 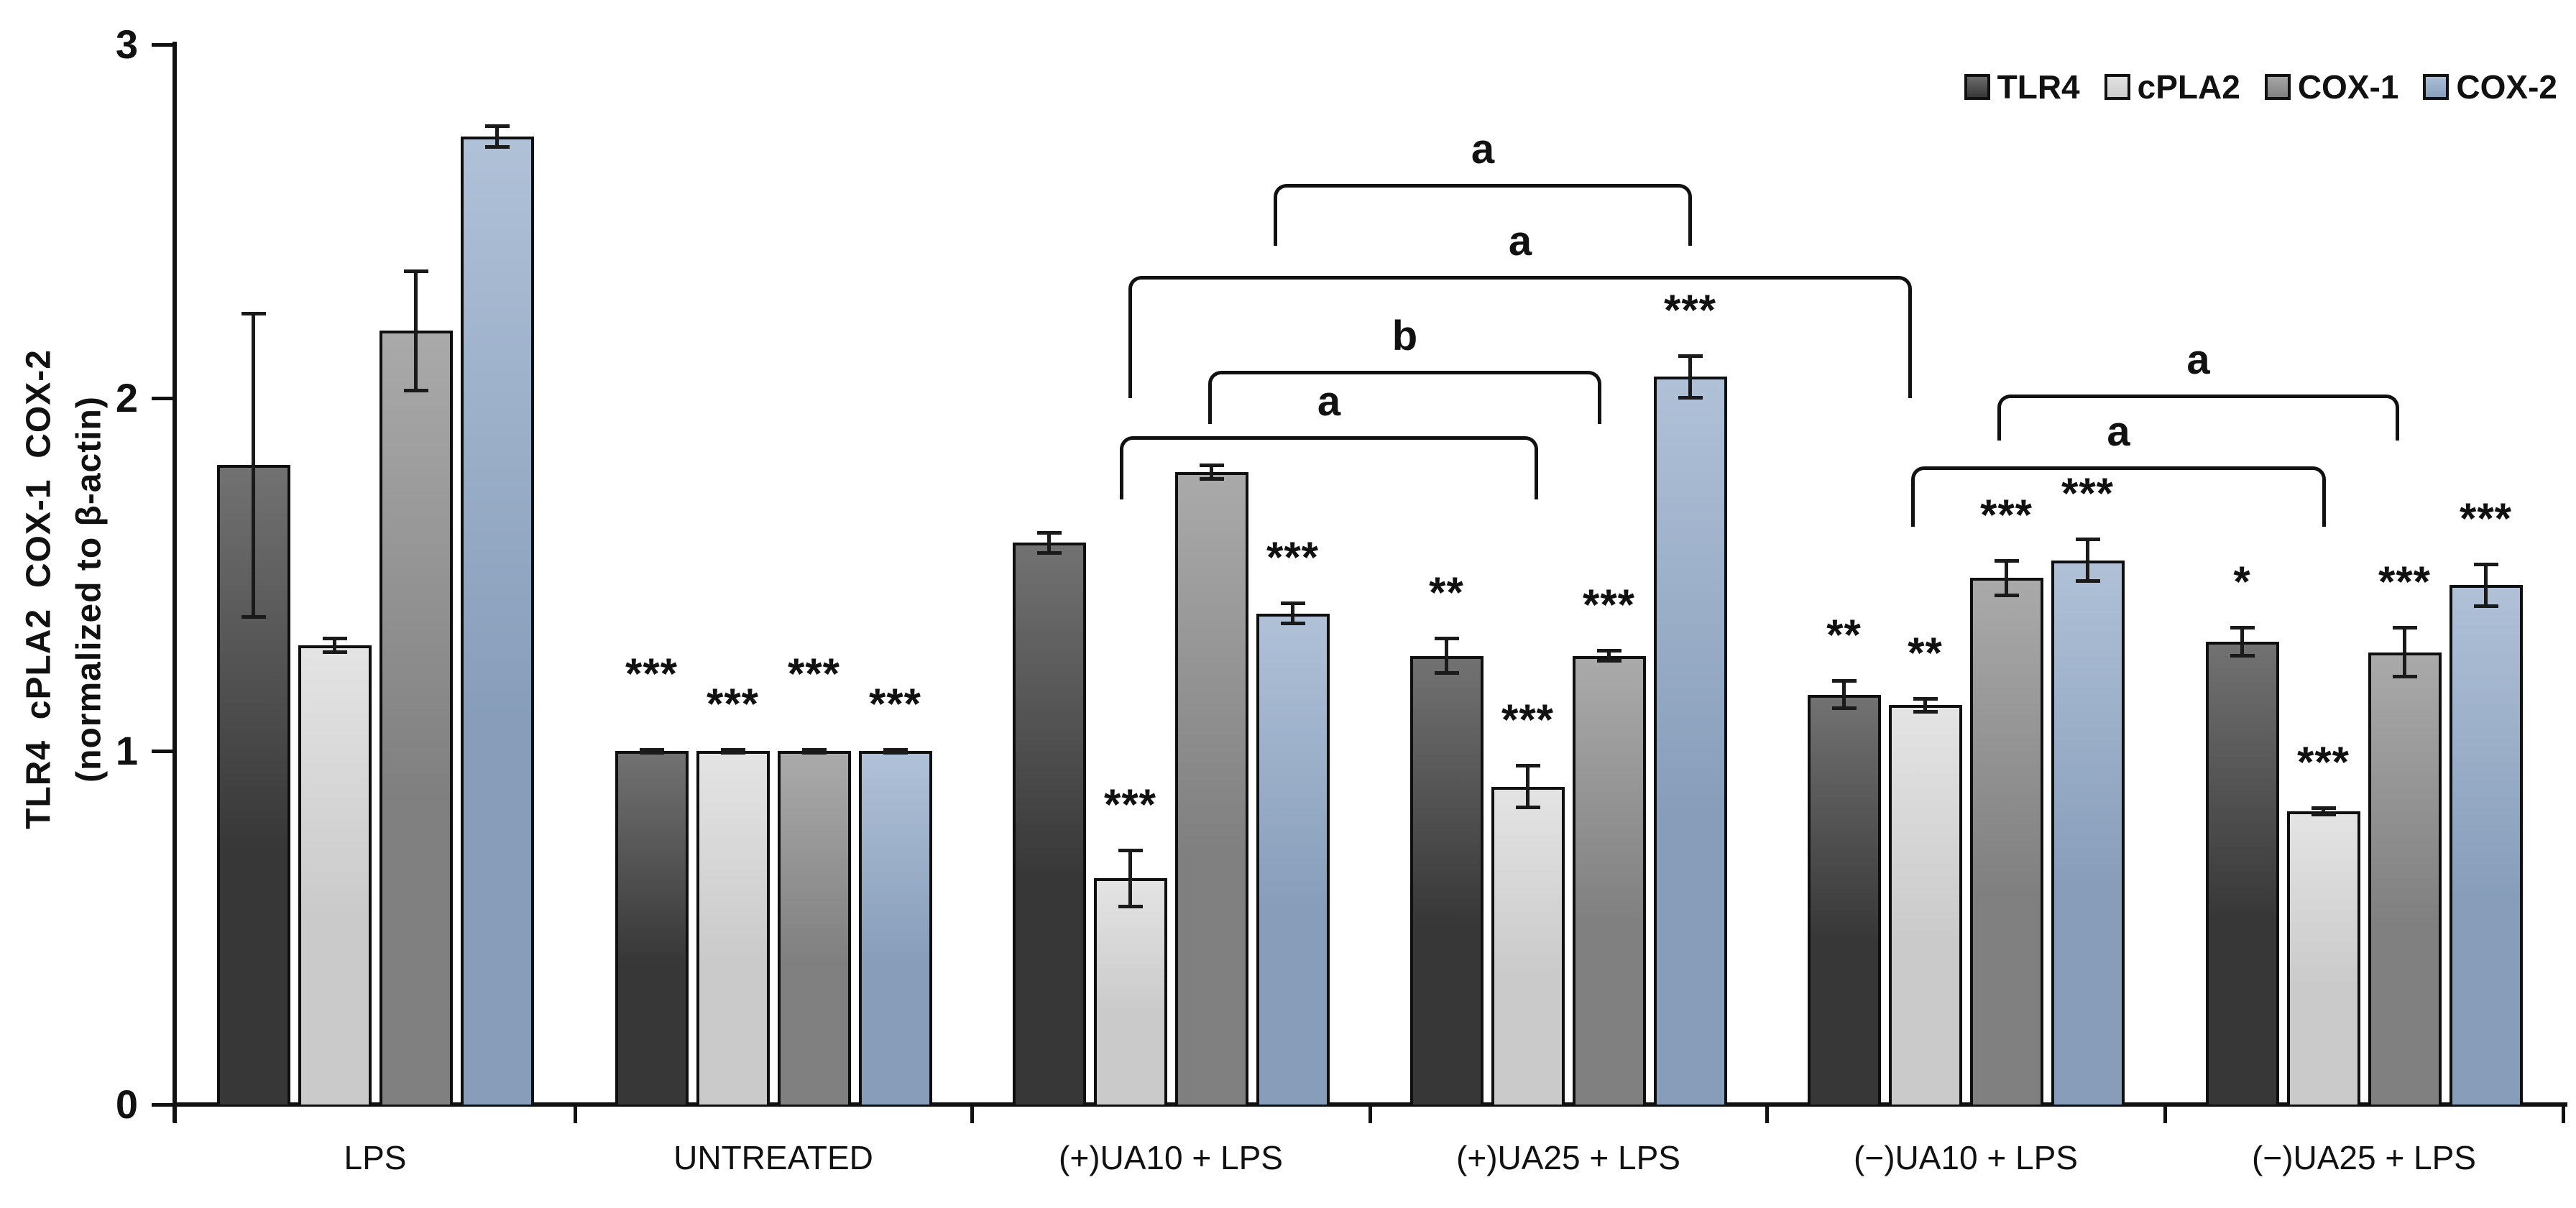 What do you see at coordinates (1977, 87) in the screenshot?
I see `legend-swatch-TLR4` at bounding box center [1977, 87].